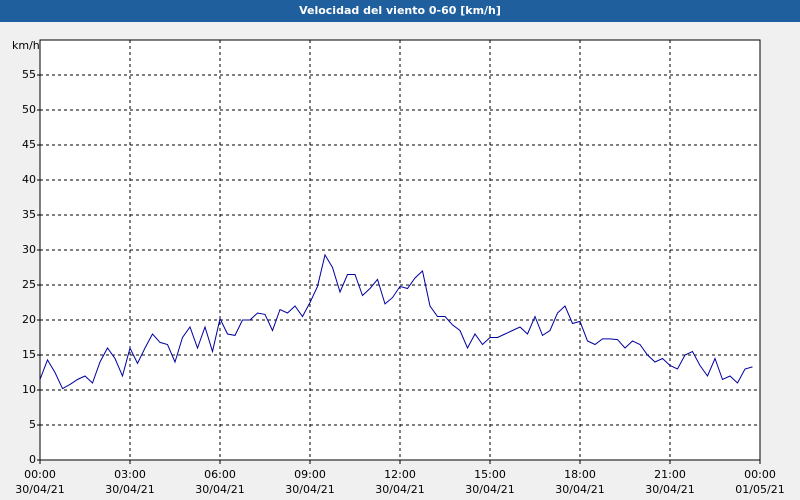  I want to click on y-tick-label: 0, so click(32, 459).